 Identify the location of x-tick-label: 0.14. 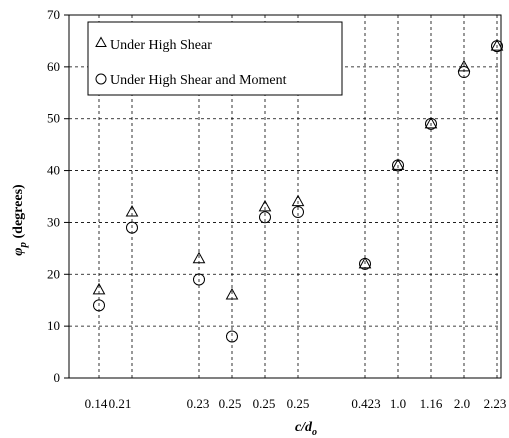
(96, 403).